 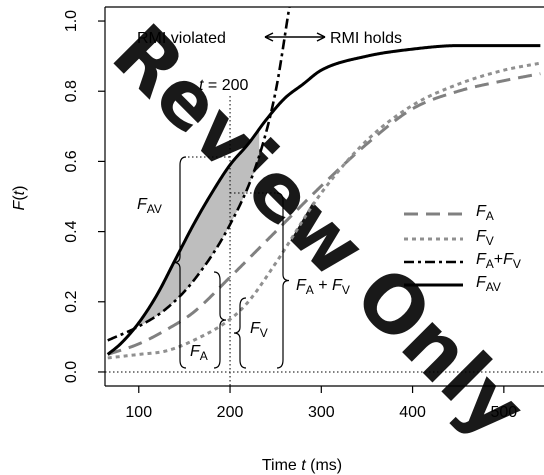 I want to click on rmi-arrow-right-head, so click(x=321, y=37).